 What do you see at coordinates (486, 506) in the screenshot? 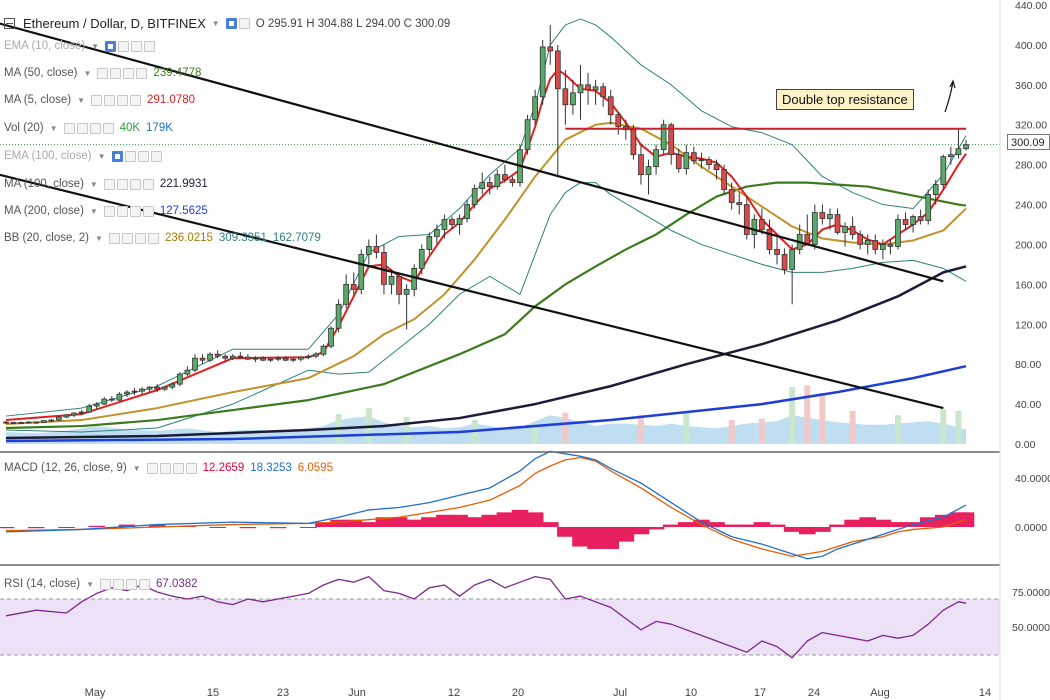
I see `macd-signal-line` at bounding box center [486, 506].